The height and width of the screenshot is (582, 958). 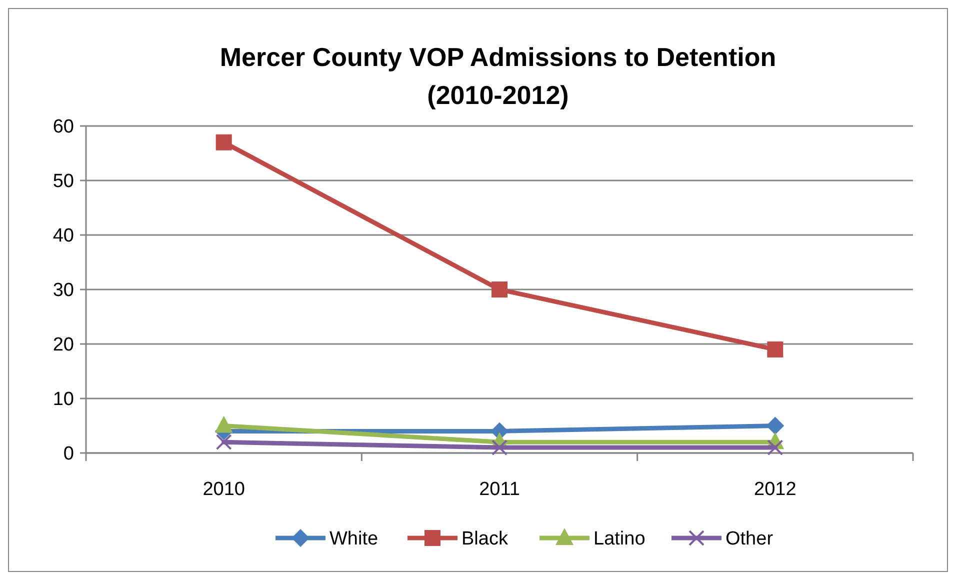 What do you see at coordinates (499, 489) in the screenshot?
I see `x-tick-label: 2011` at bounding box center [499, 489].